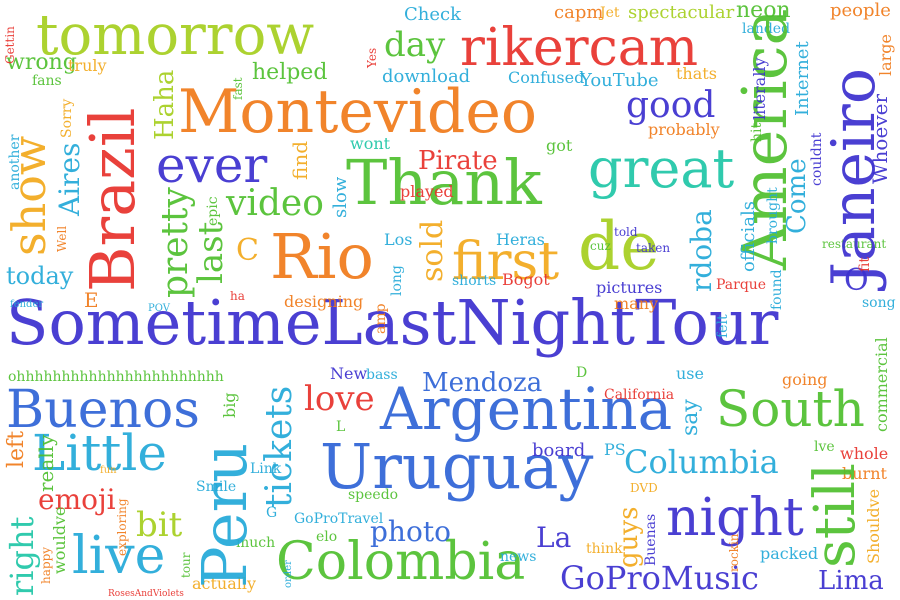 The image size is (900, 600). What do you see at coordinates (457, 466) in the screenshot?
I see `word-uruguay: Uruguay` at bounding box center [457, 466].